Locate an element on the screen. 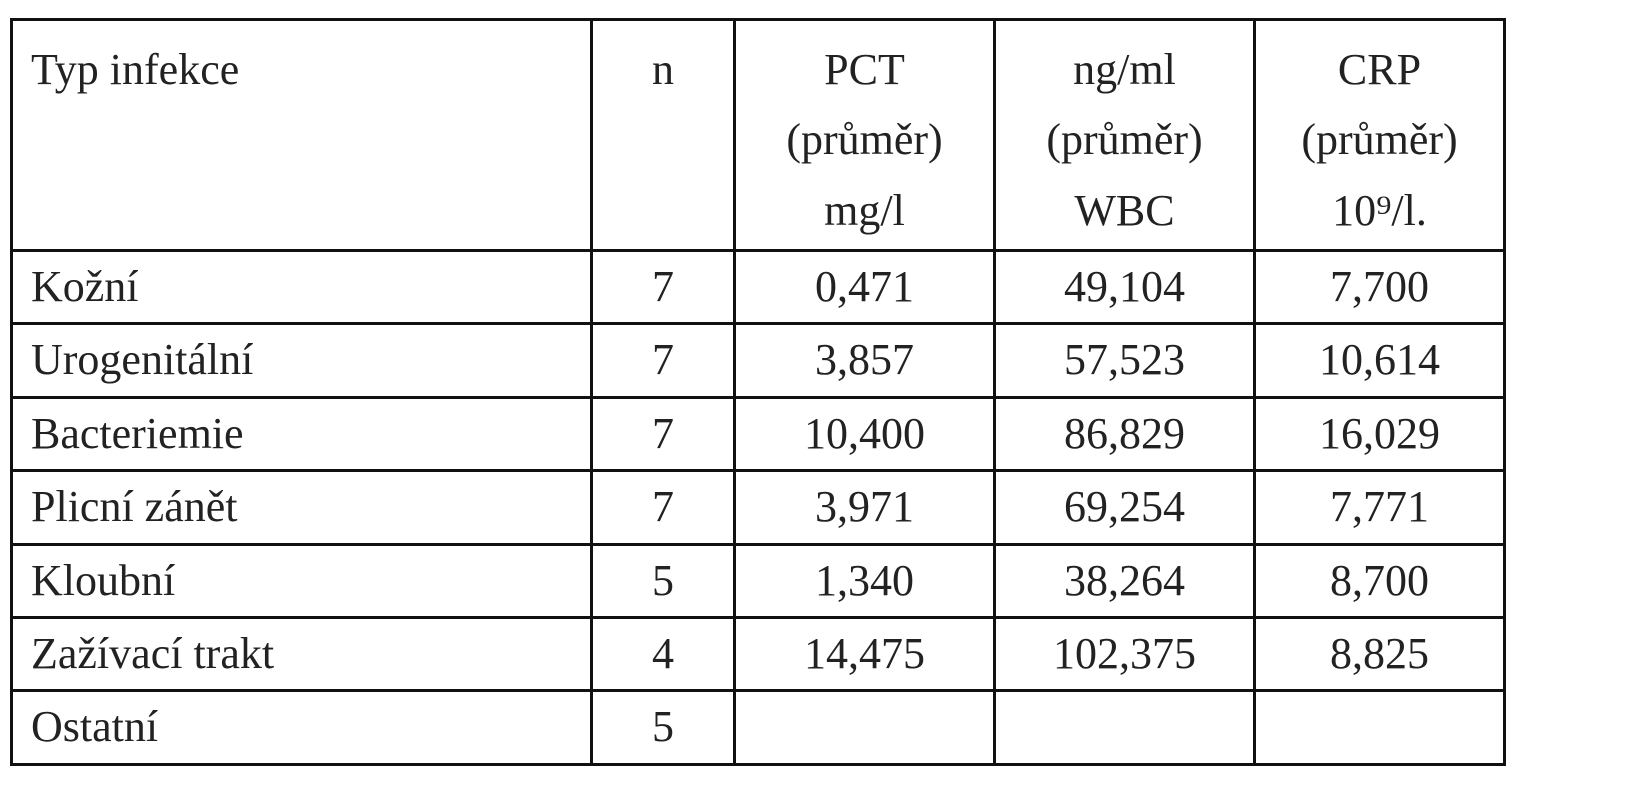 Image resolution: width=1626 pixels, height=800 pixels. table-cell: 4 is located at coordinates (663, 654).